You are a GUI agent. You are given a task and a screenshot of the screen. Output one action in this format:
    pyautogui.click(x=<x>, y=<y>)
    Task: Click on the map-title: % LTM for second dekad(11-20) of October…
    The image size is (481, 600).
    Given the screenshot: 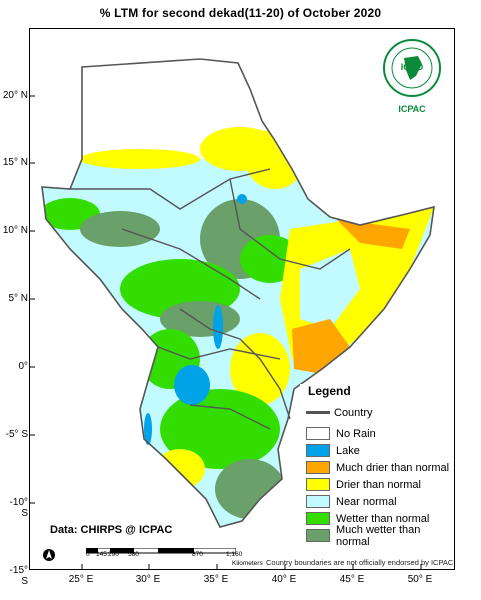 What is the action you would take?
    pyautogui.click(x=240, y=13)
    